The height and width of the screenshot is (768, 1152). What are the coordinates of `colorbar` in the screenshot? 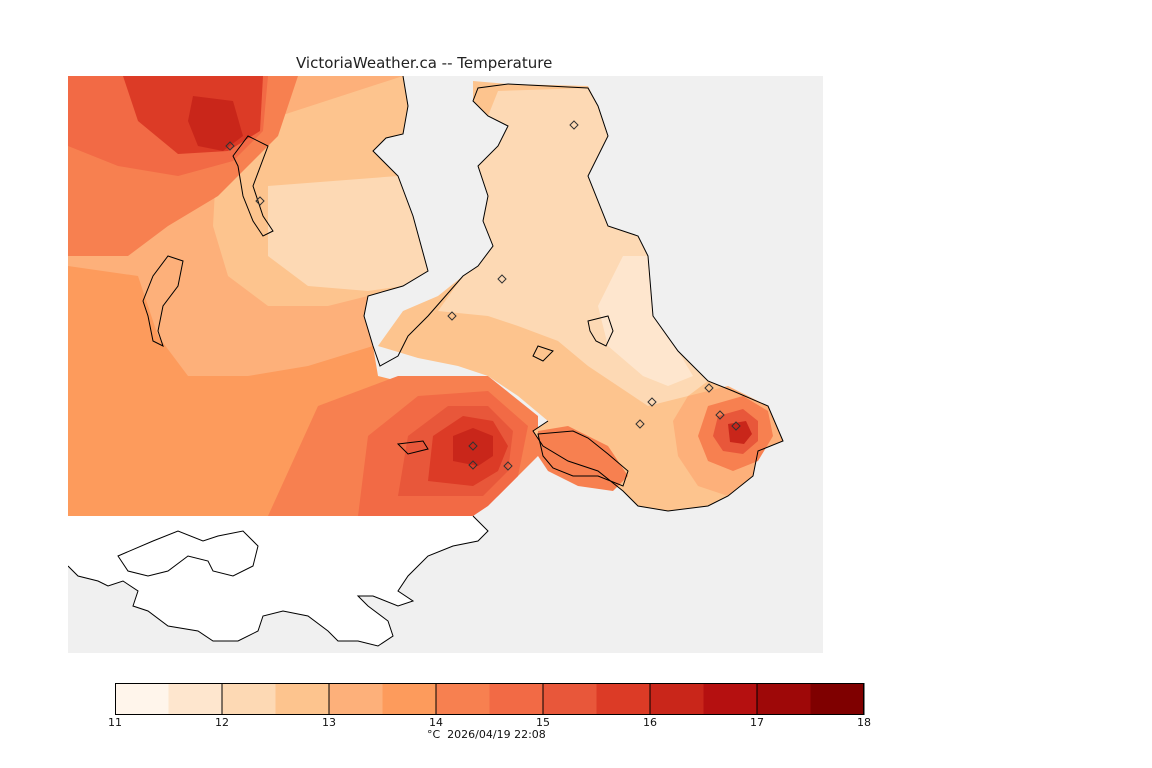 It's located at (493, 713).